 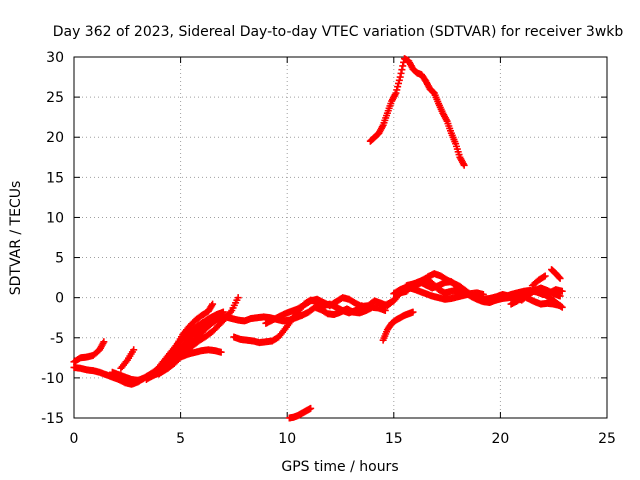 I want to click on x-tick-label: 10, so click(x=287, y=439).